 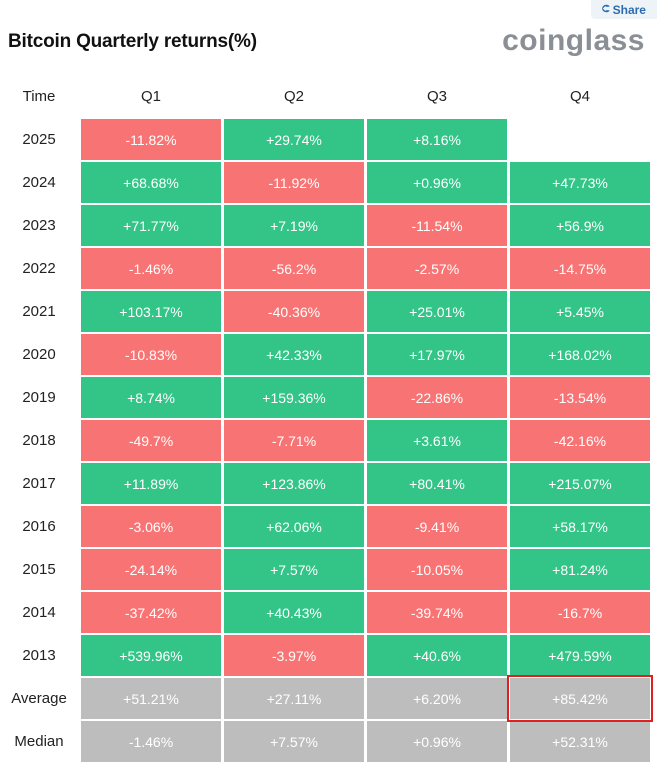 I want to click on cell-2016-q2: +62.06%, so click(x=294, y=526).